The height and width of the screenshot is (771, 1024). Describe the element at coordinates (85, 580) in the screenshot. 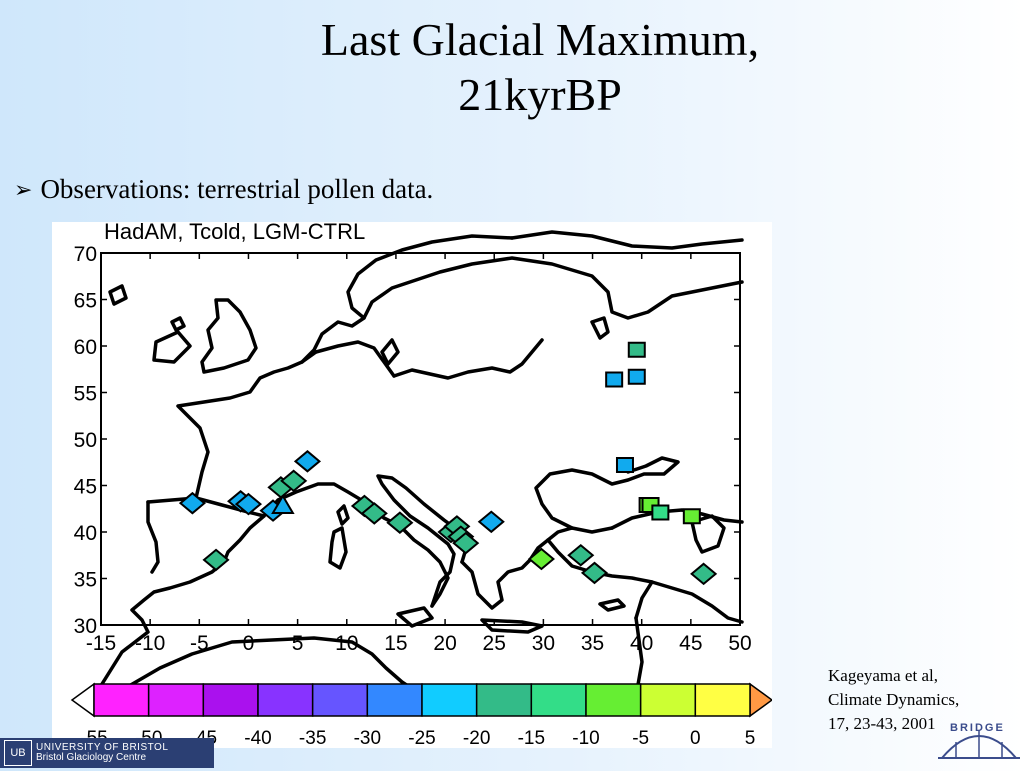

I see `y-tick-label: 35` at that location.